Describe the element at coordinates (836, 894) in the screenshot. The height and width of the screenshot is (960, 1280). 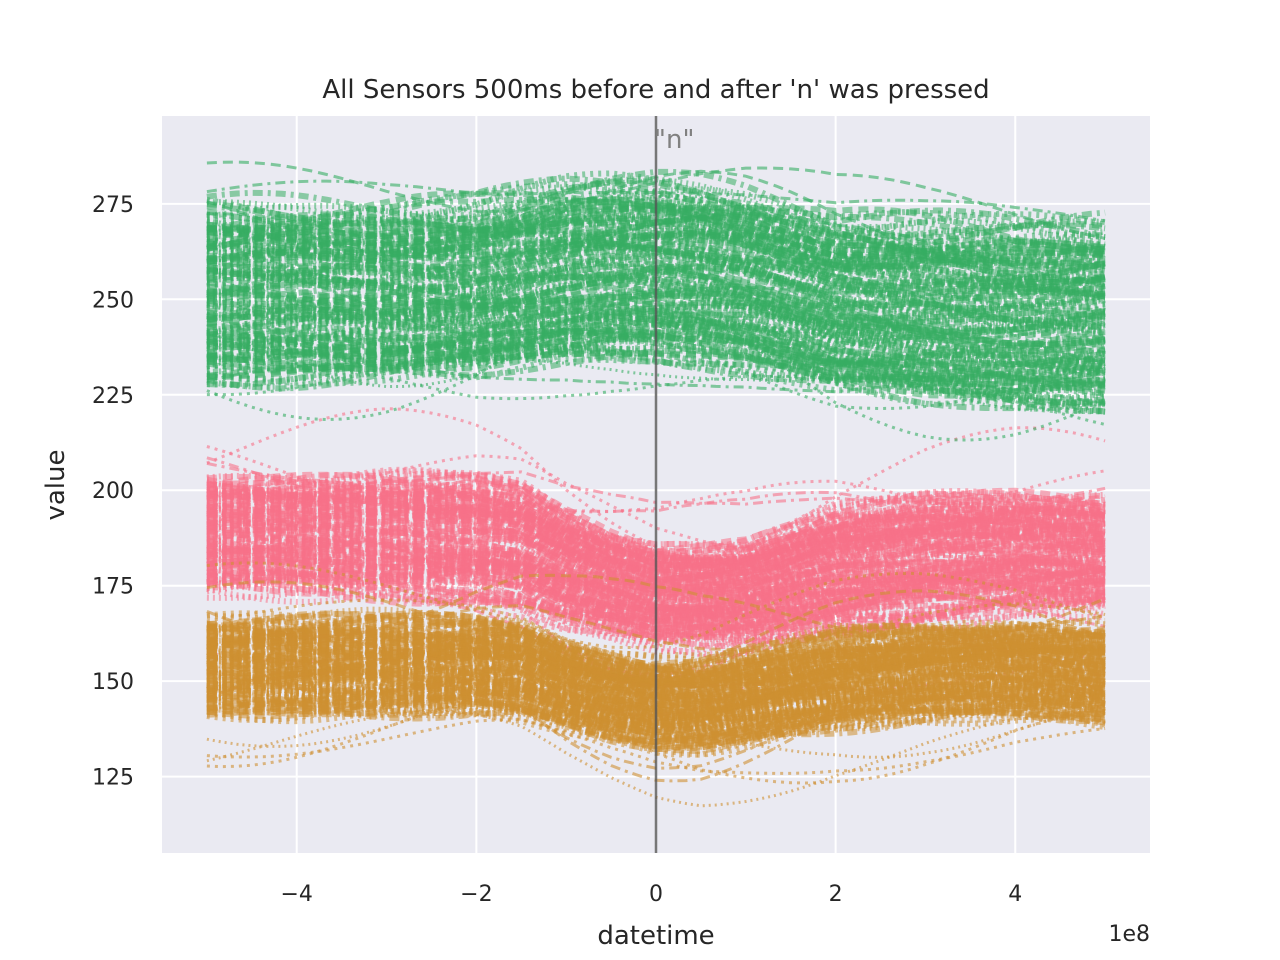
I see `x-tick-label: 2` at that location.